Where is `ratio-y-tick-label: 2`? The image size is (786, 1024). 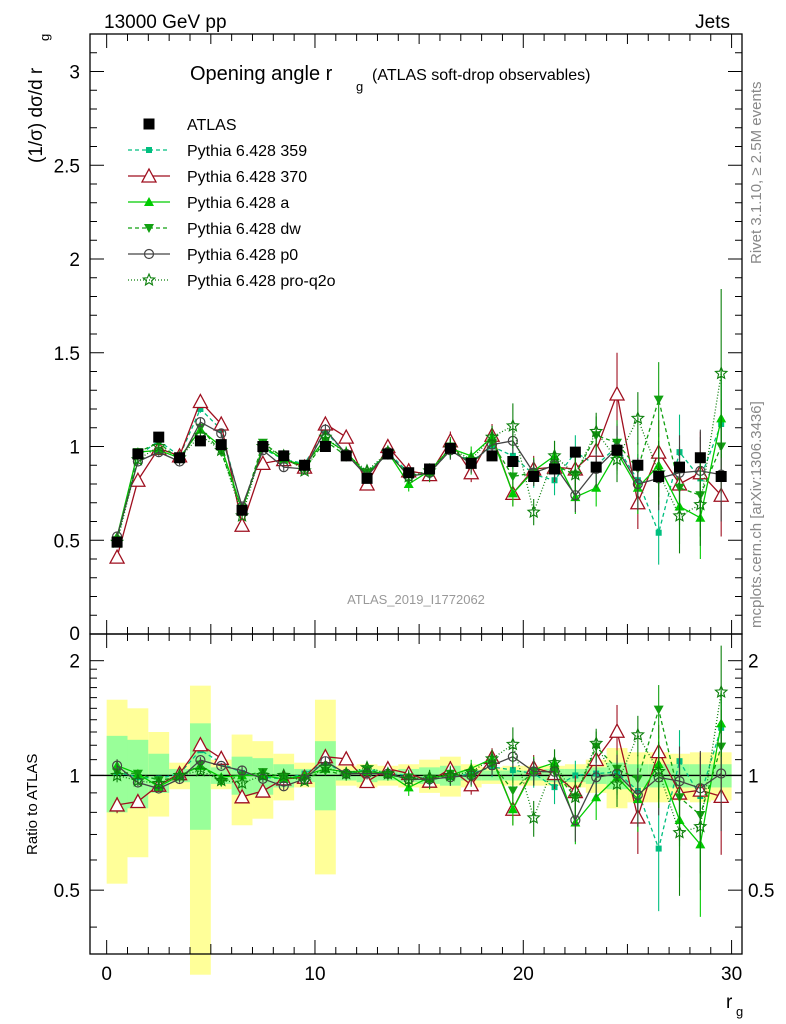 ratio-y-tick-label: 2 is located at coordinates (74, 662).